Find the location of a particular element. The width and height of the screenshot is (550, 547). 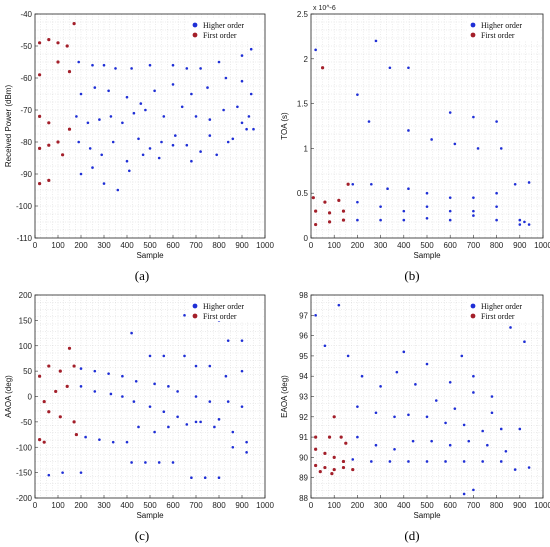

x-tick-label: 800 is located at coordinates (497, 505).